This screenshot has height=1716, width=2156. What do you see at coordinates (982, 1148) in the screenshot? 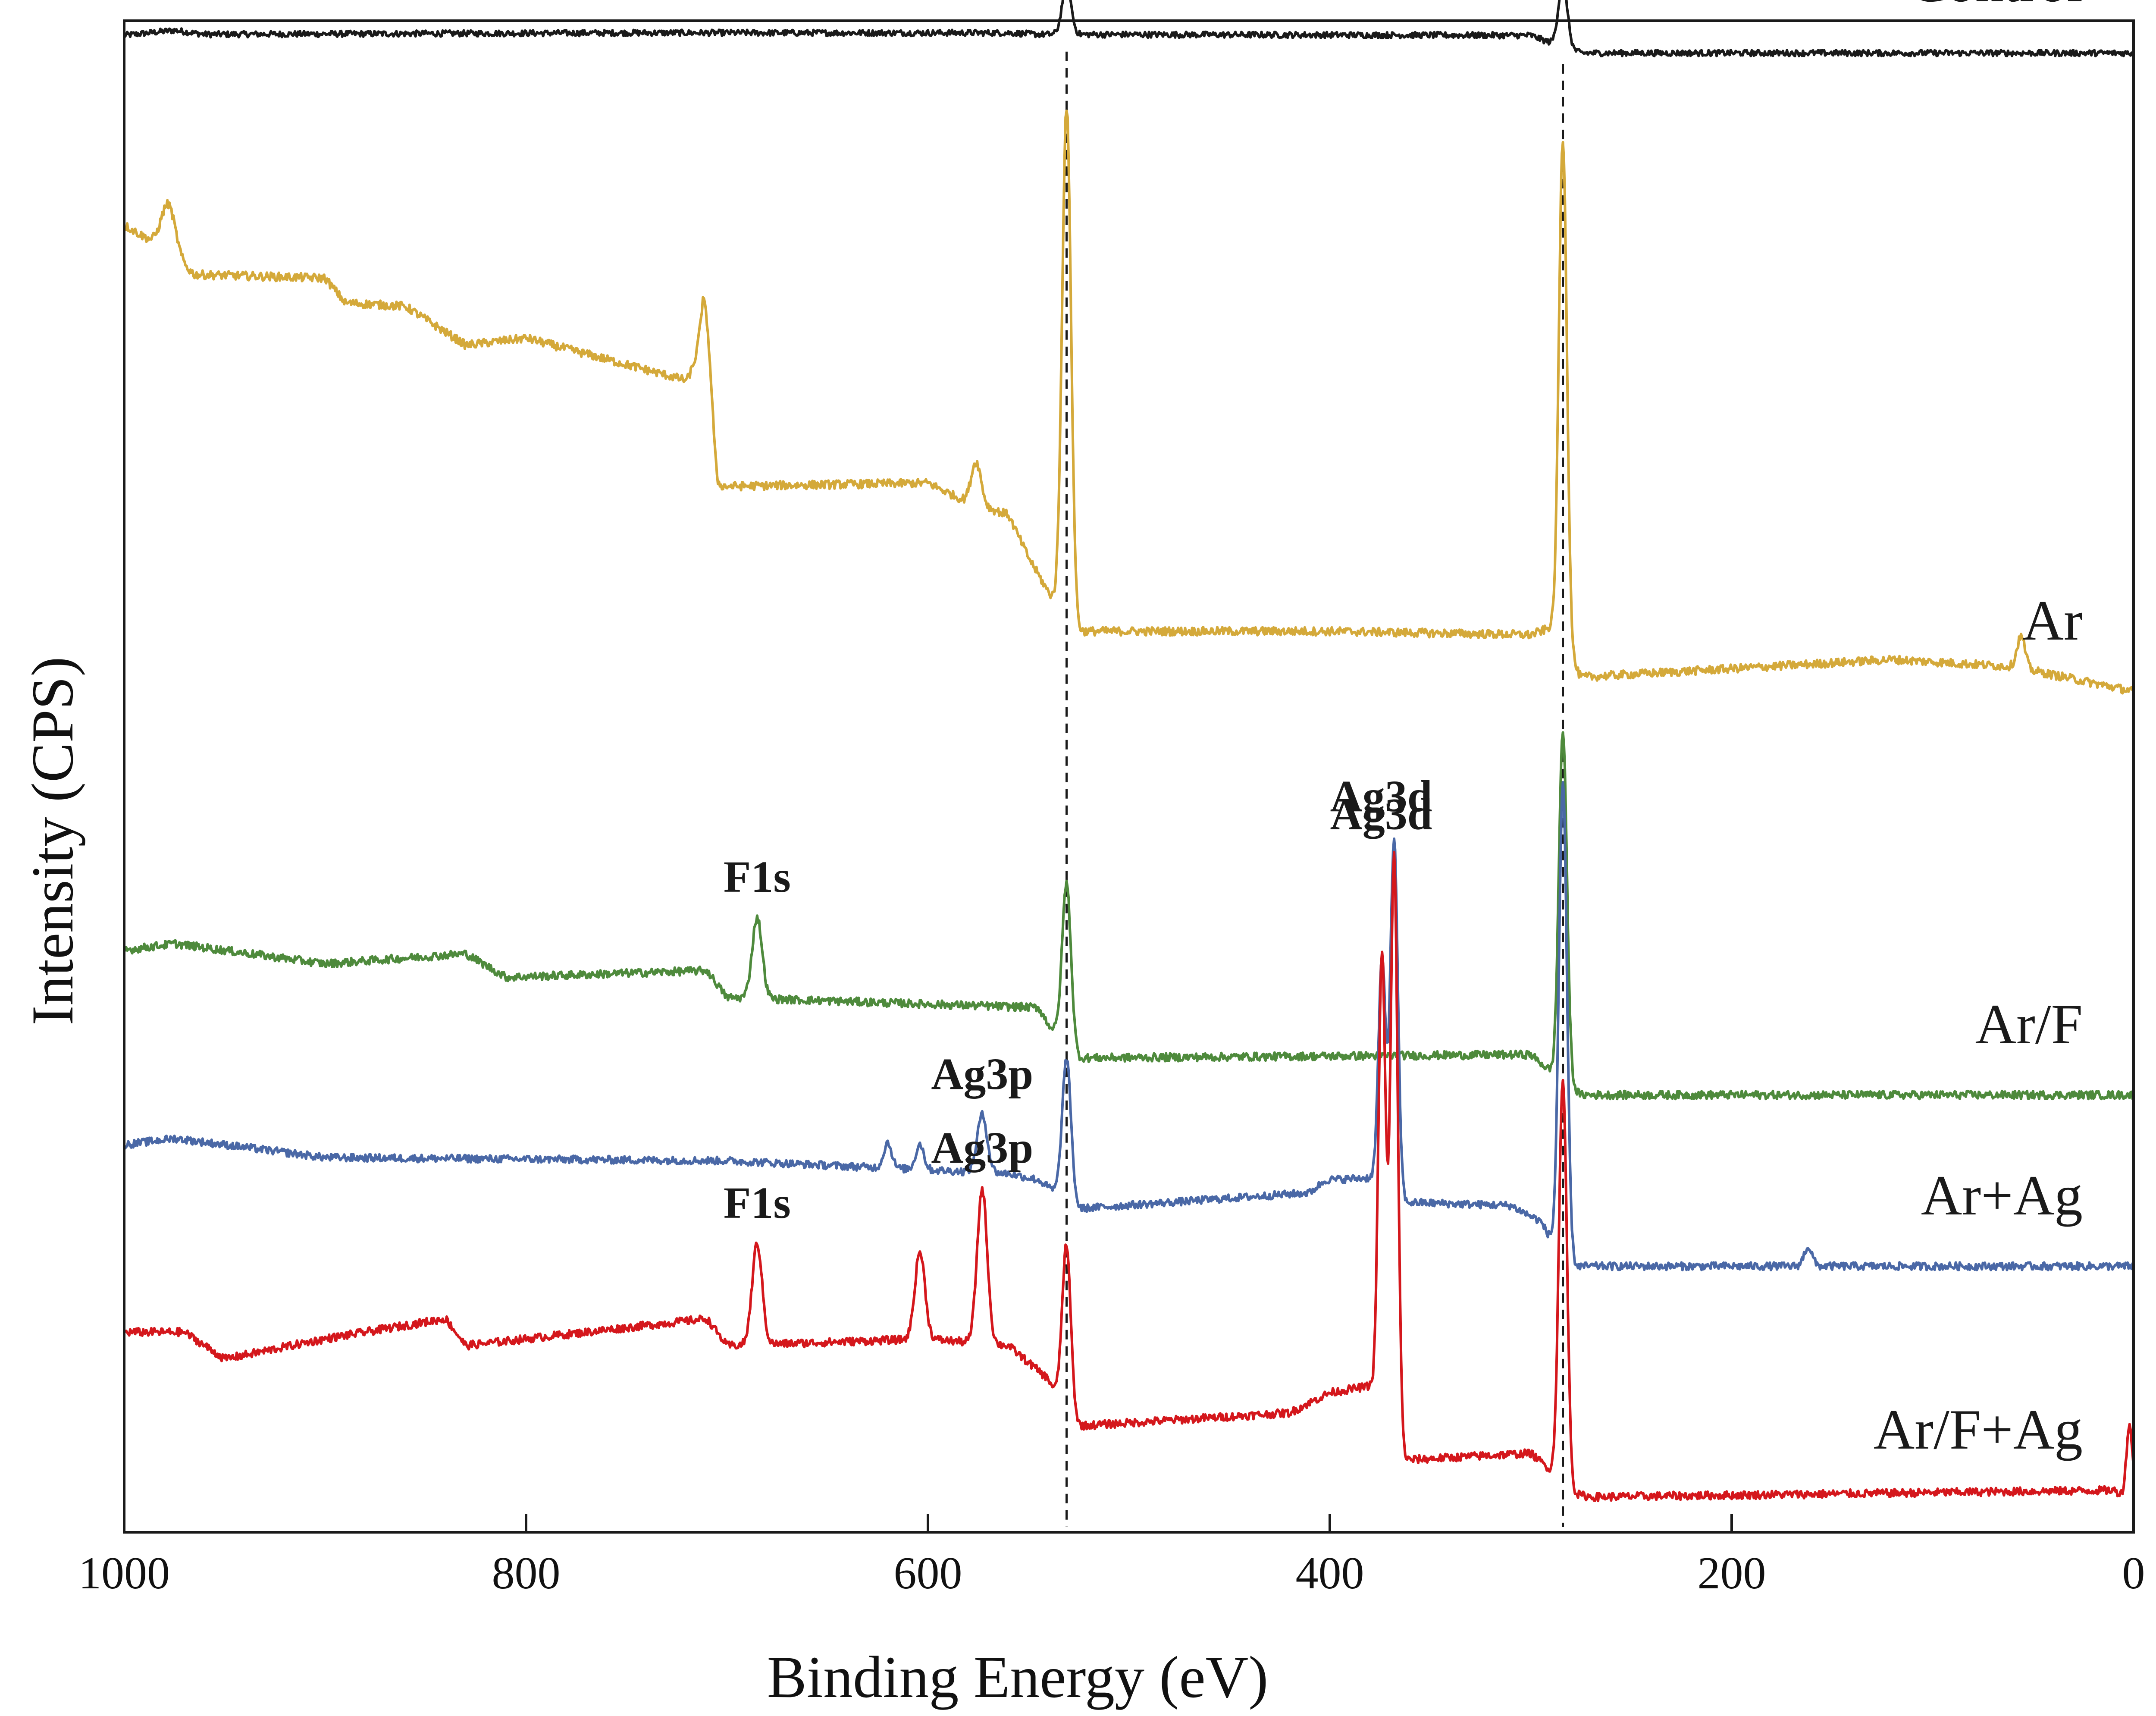
I see `peak-label-ag3p-ar-f-plus-ag: Ag3p` at bounding box center [982, 1148].